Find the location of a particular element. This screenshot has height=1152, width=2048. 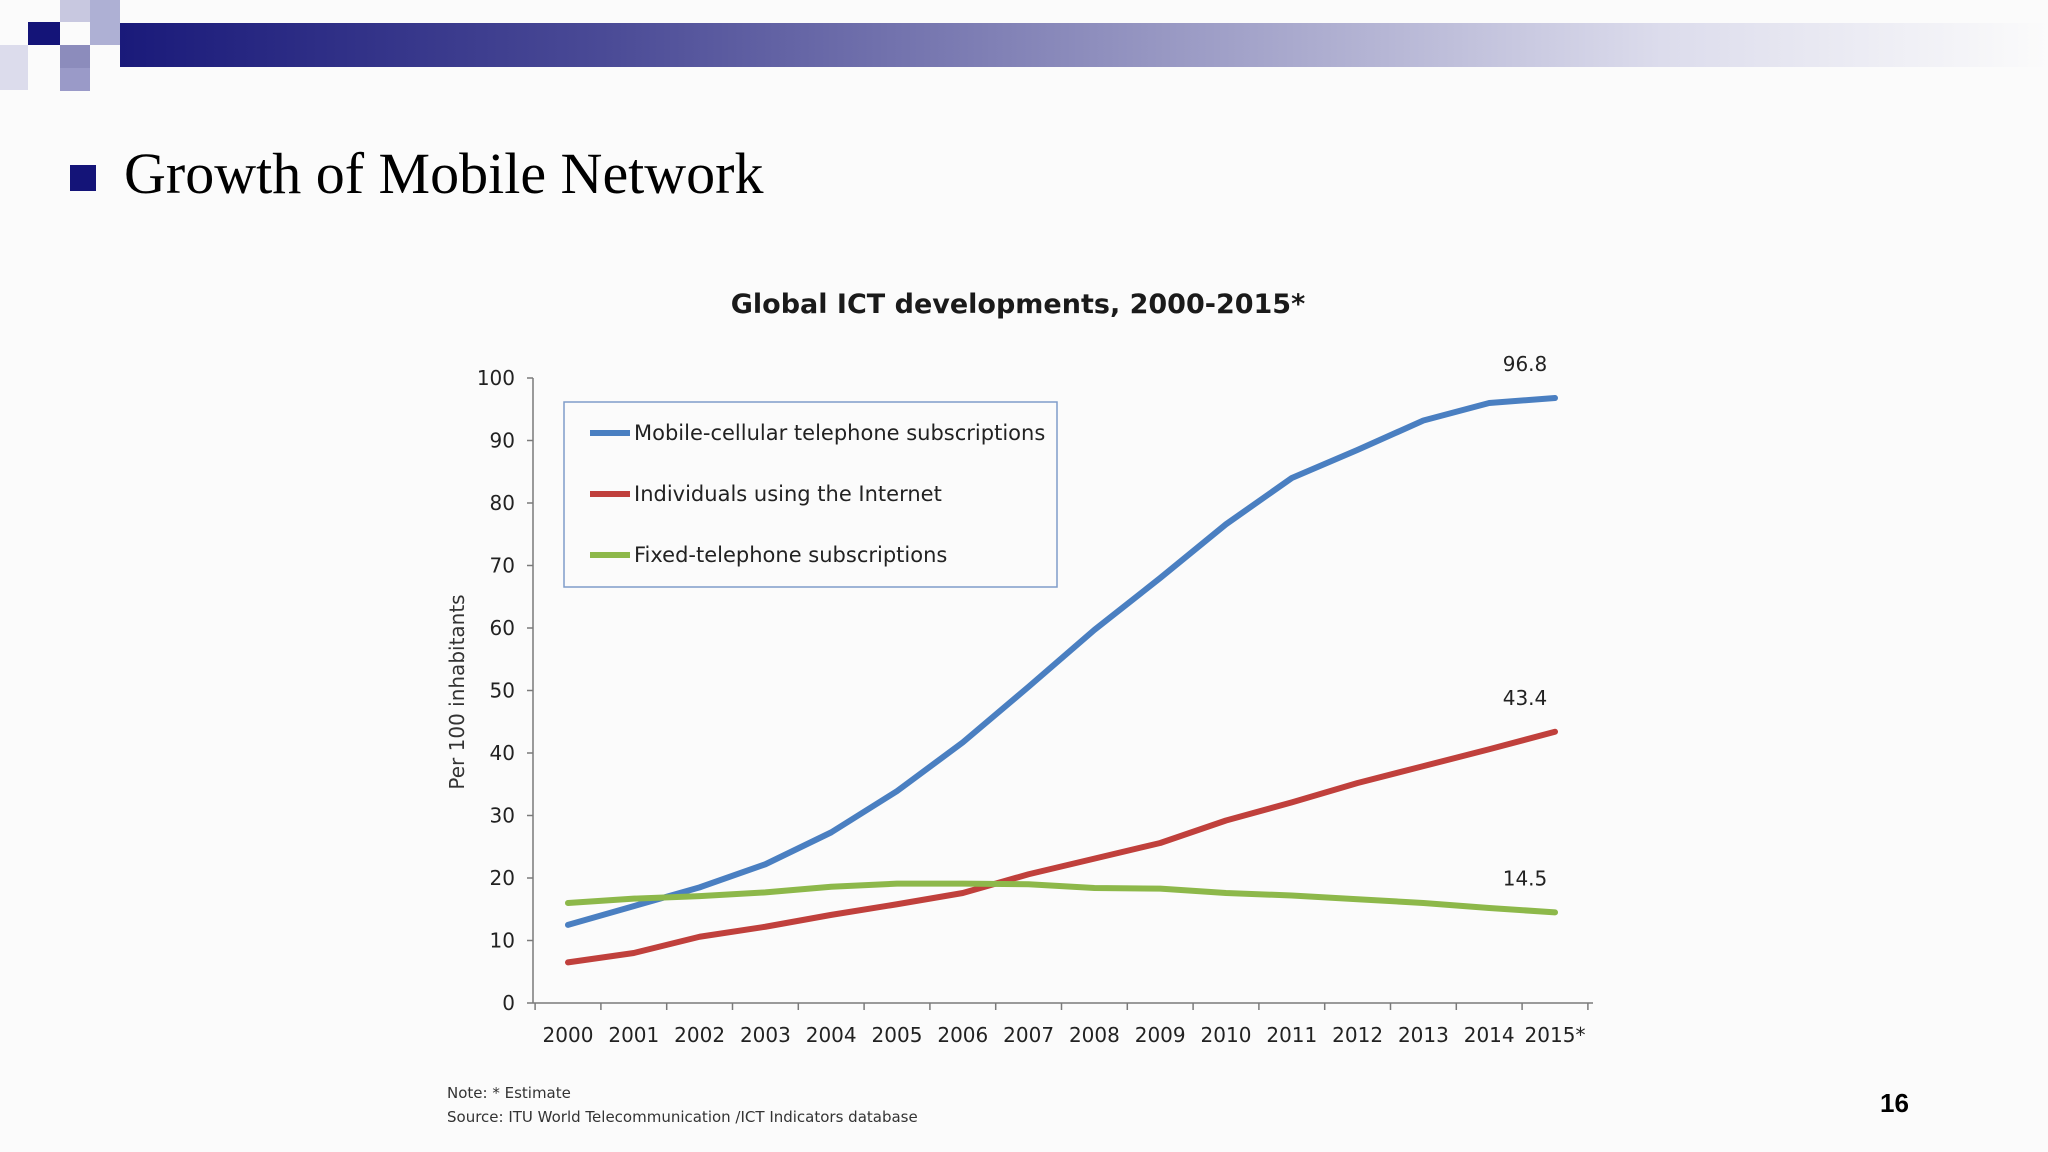

y-tick-label: 10 is located at coordinates (502, 941).